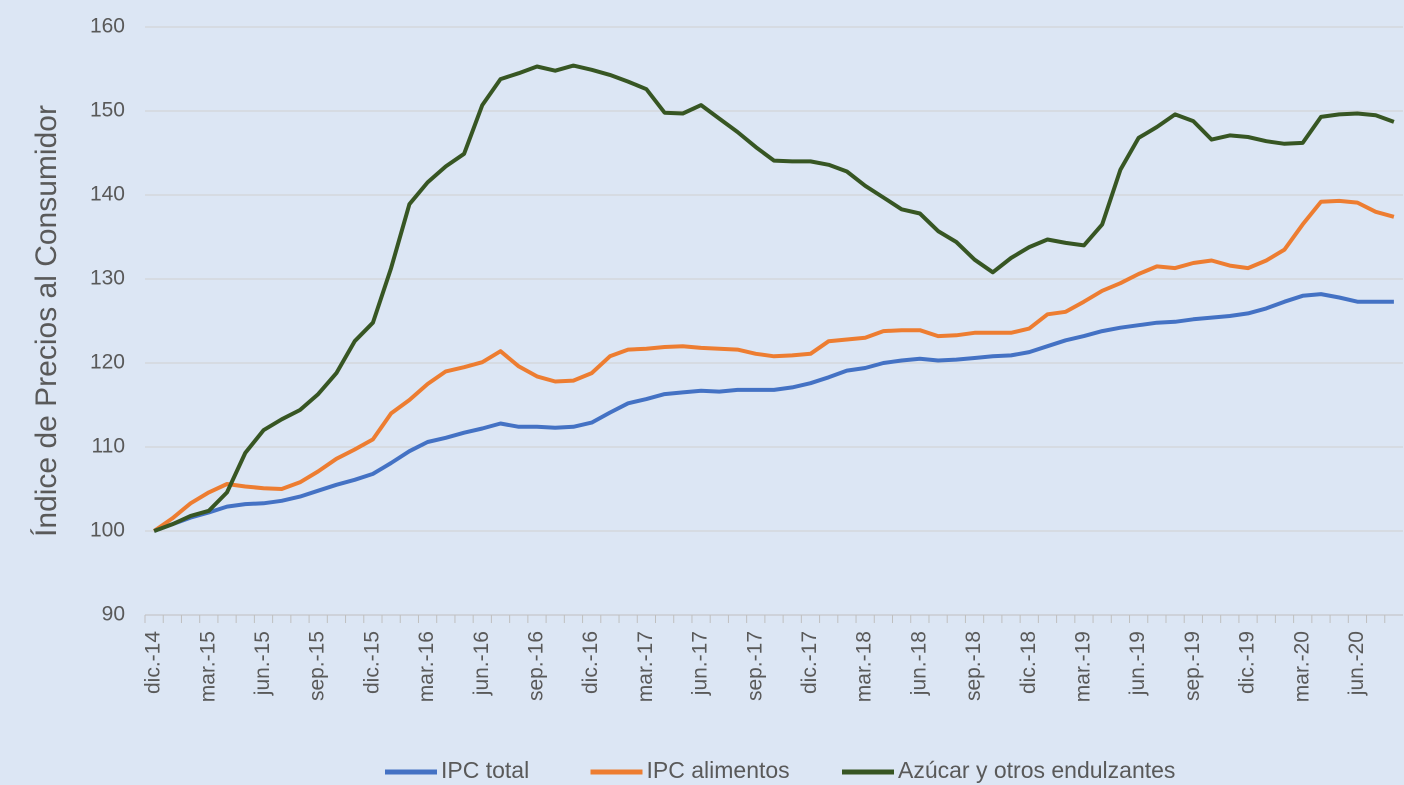 This screenshot has width=1404, height=785. Describe the element at coordinates (973, 666) in the screenshot. I see `x-tick-label: sep.-18` at that location.